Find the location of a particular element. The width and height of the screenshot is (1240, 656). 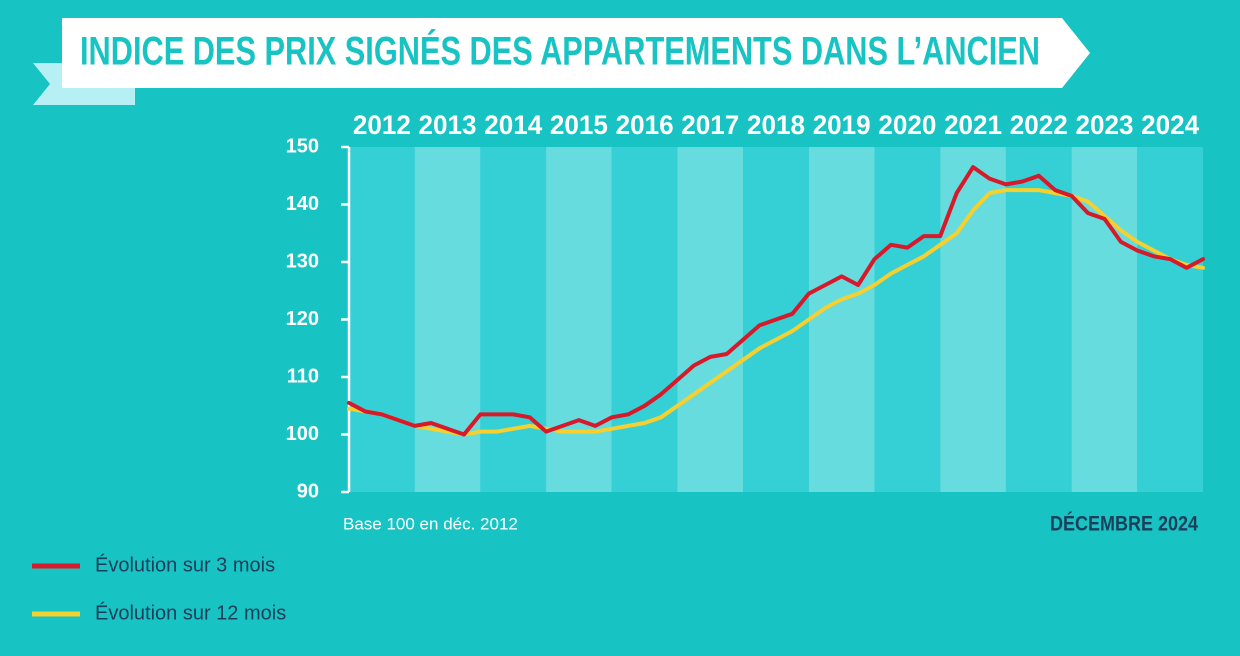

legend-label: Évolution sur 3 mois is located at coordinates (185, 564).